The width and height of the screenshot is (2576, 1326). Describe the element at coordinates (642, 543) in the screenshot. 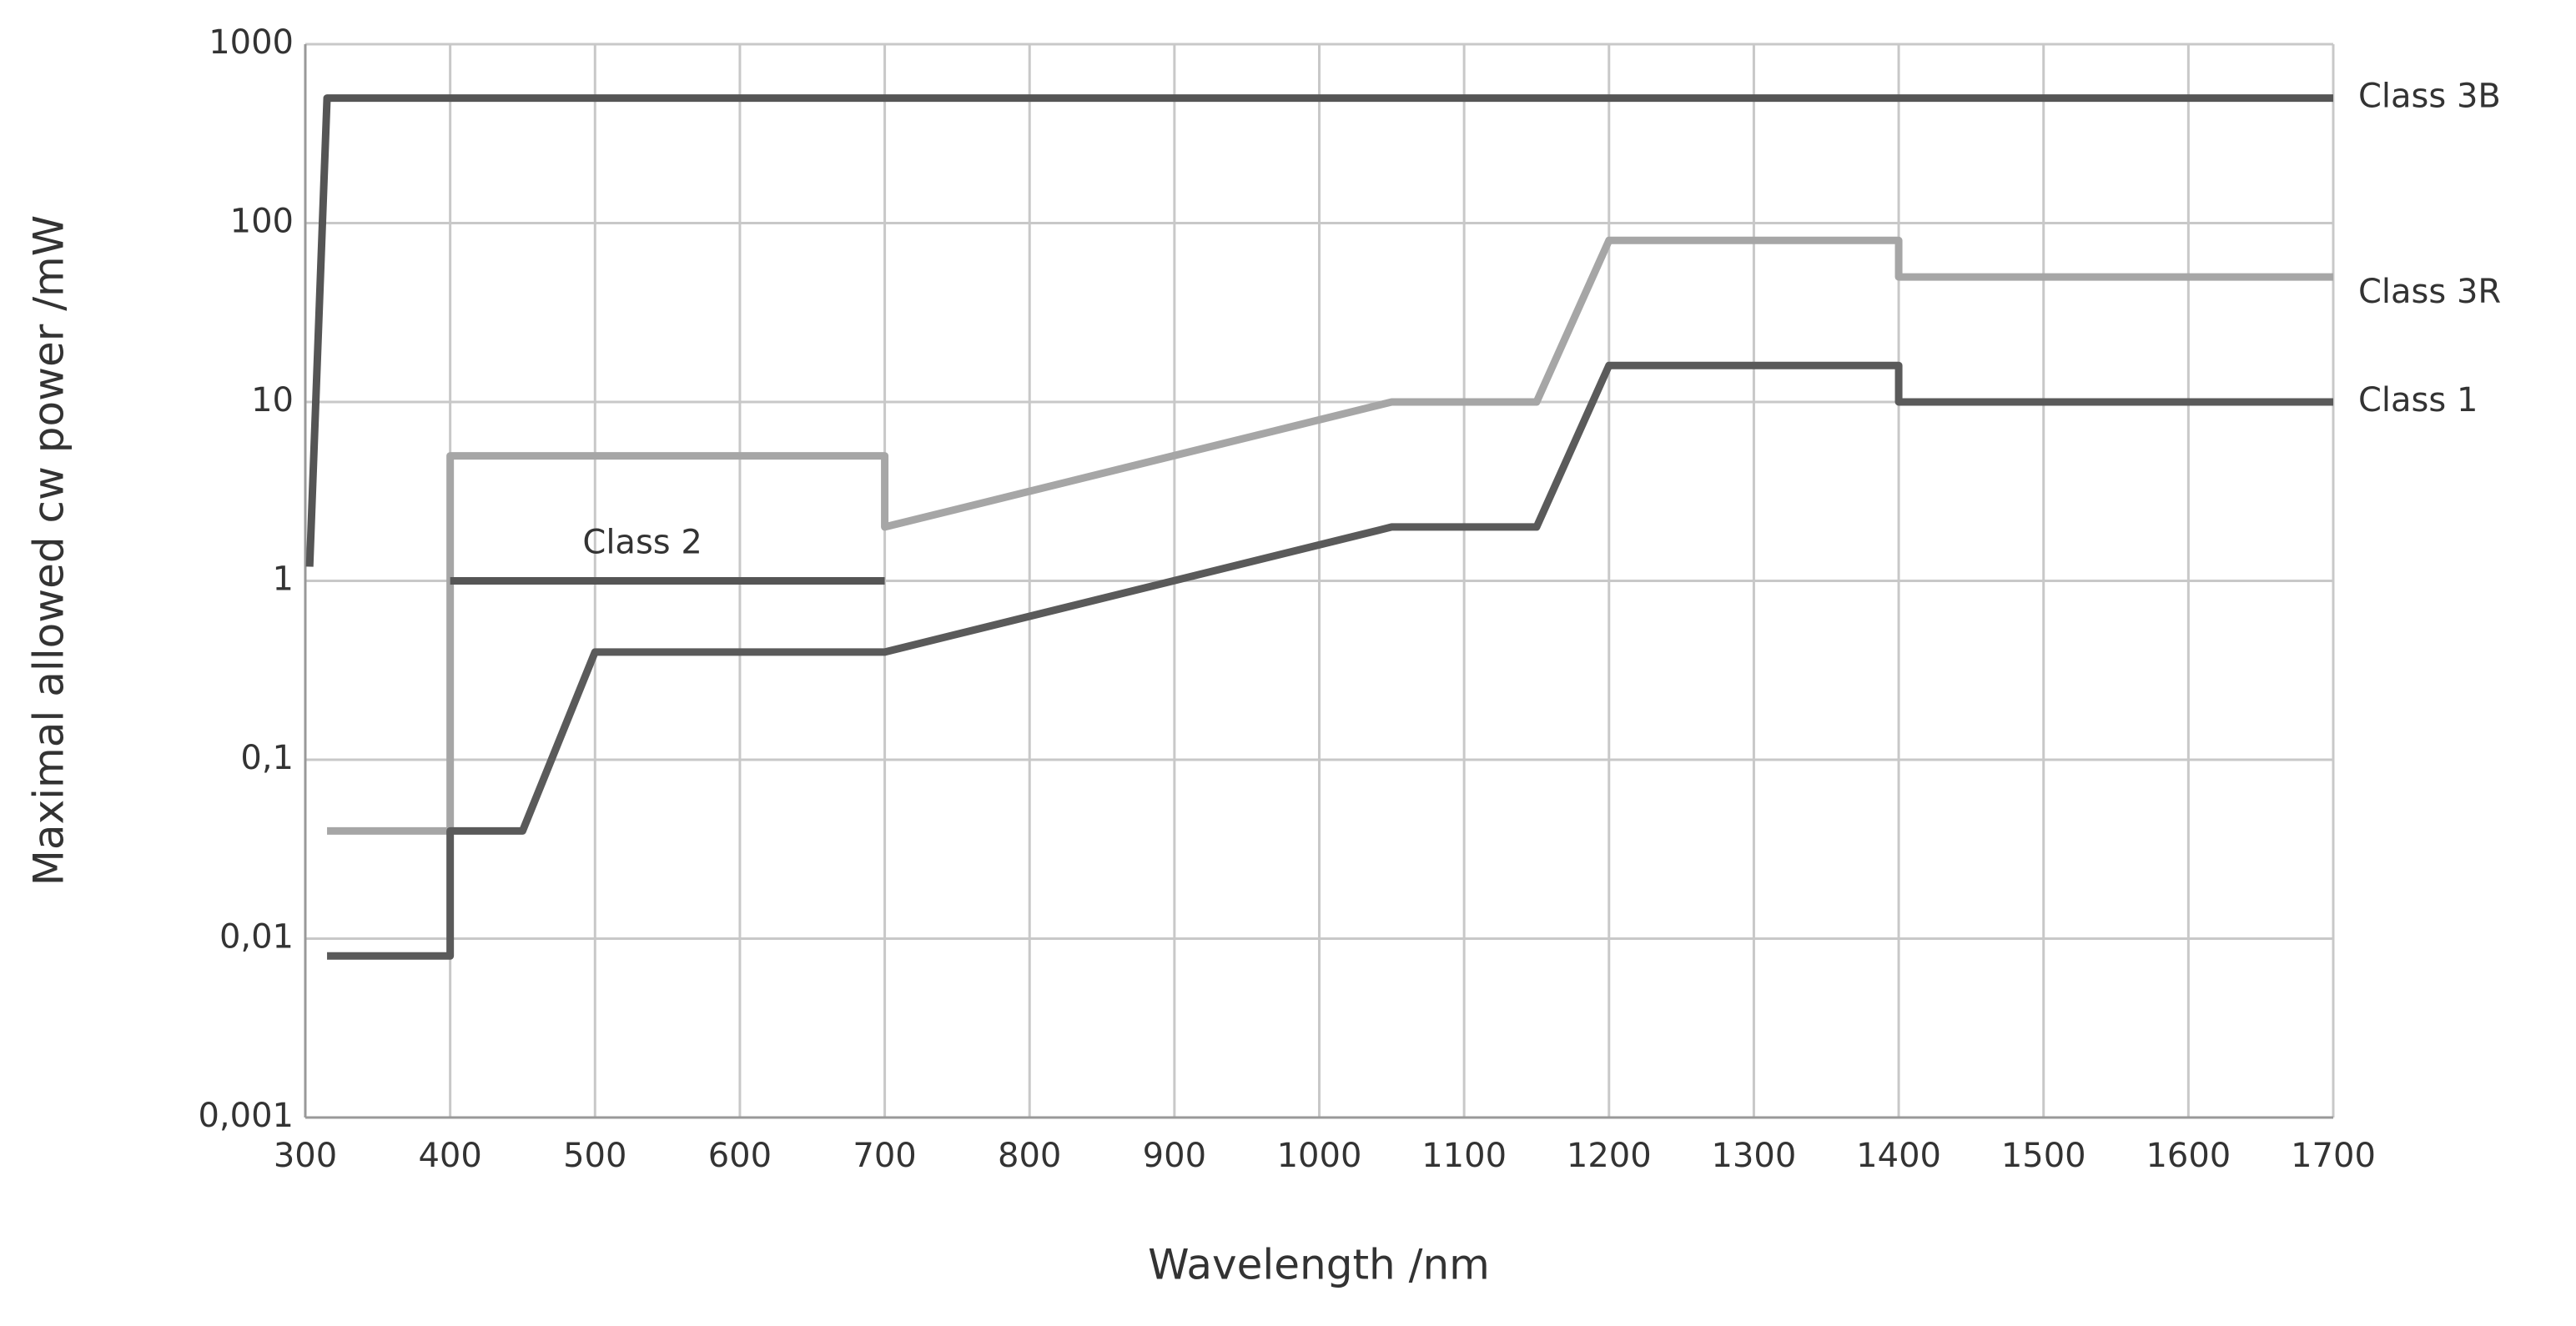

I see `series-label: Class 2` at that location.